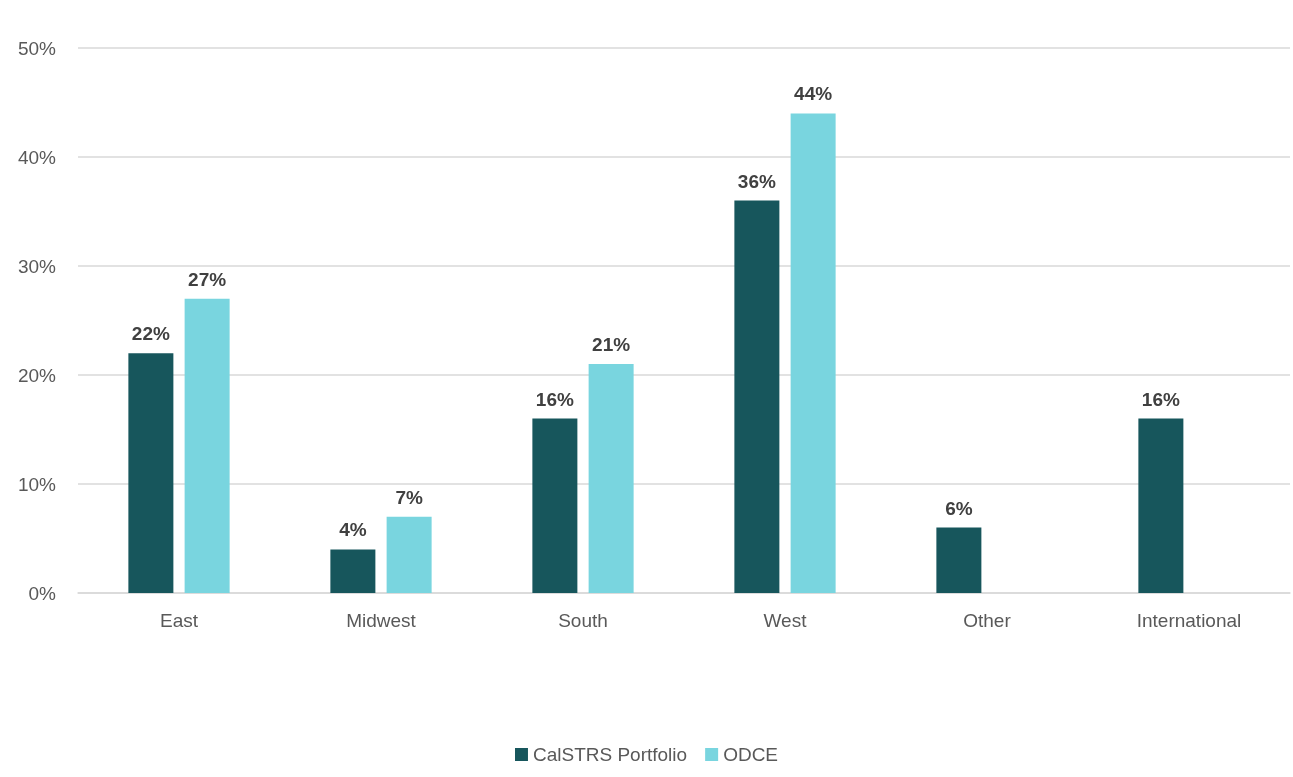  What do you see at coordinates (37, 157) in the screenshot?
I see `y-tick-label: 40%` at bounding box center [37, 157].